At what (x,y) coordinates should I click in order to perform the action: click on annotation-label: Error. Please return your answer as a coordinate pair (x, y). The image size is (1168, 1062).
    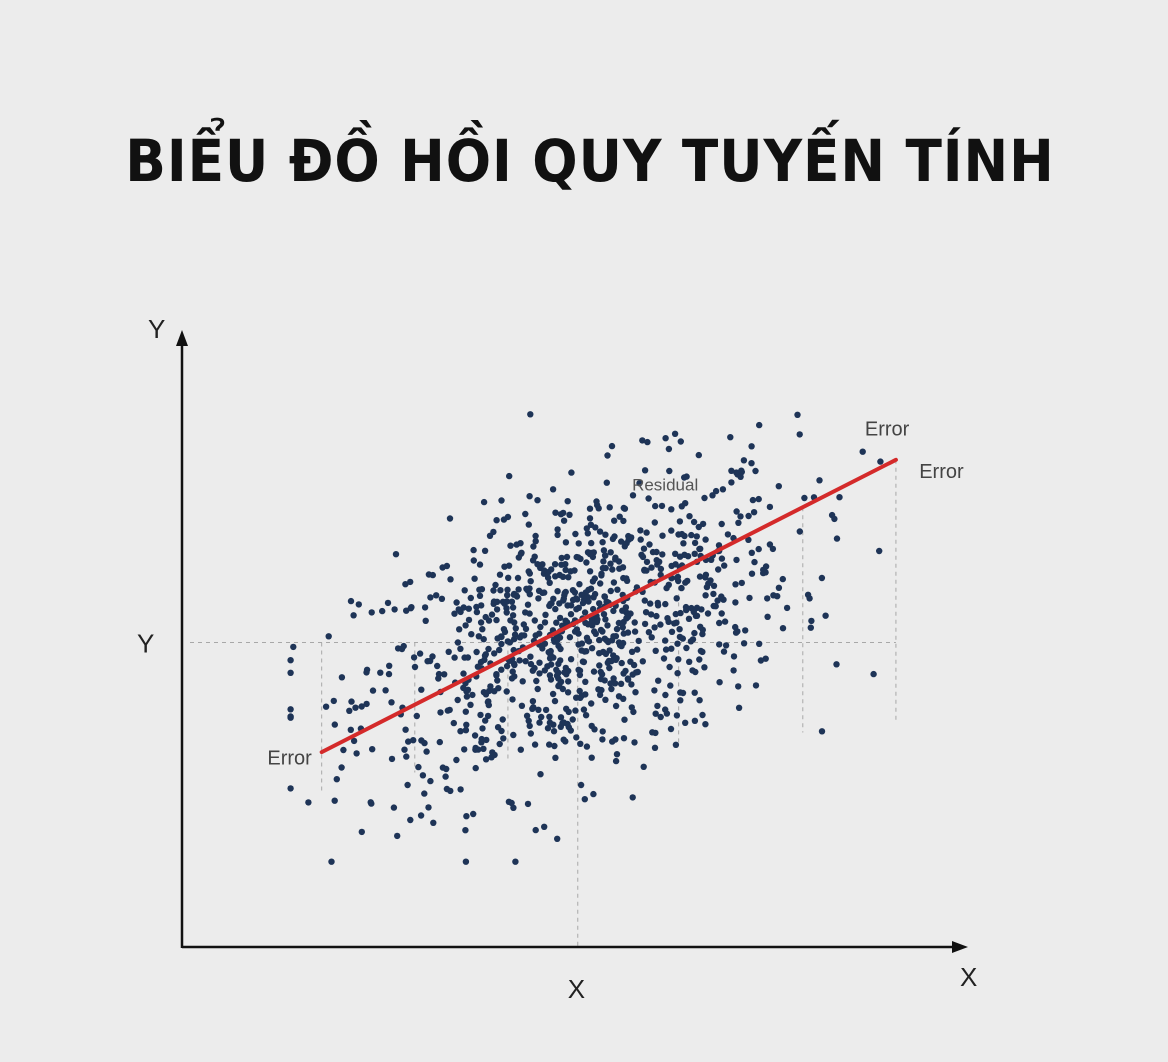
    Looking at the image, I should click on (289, 758).